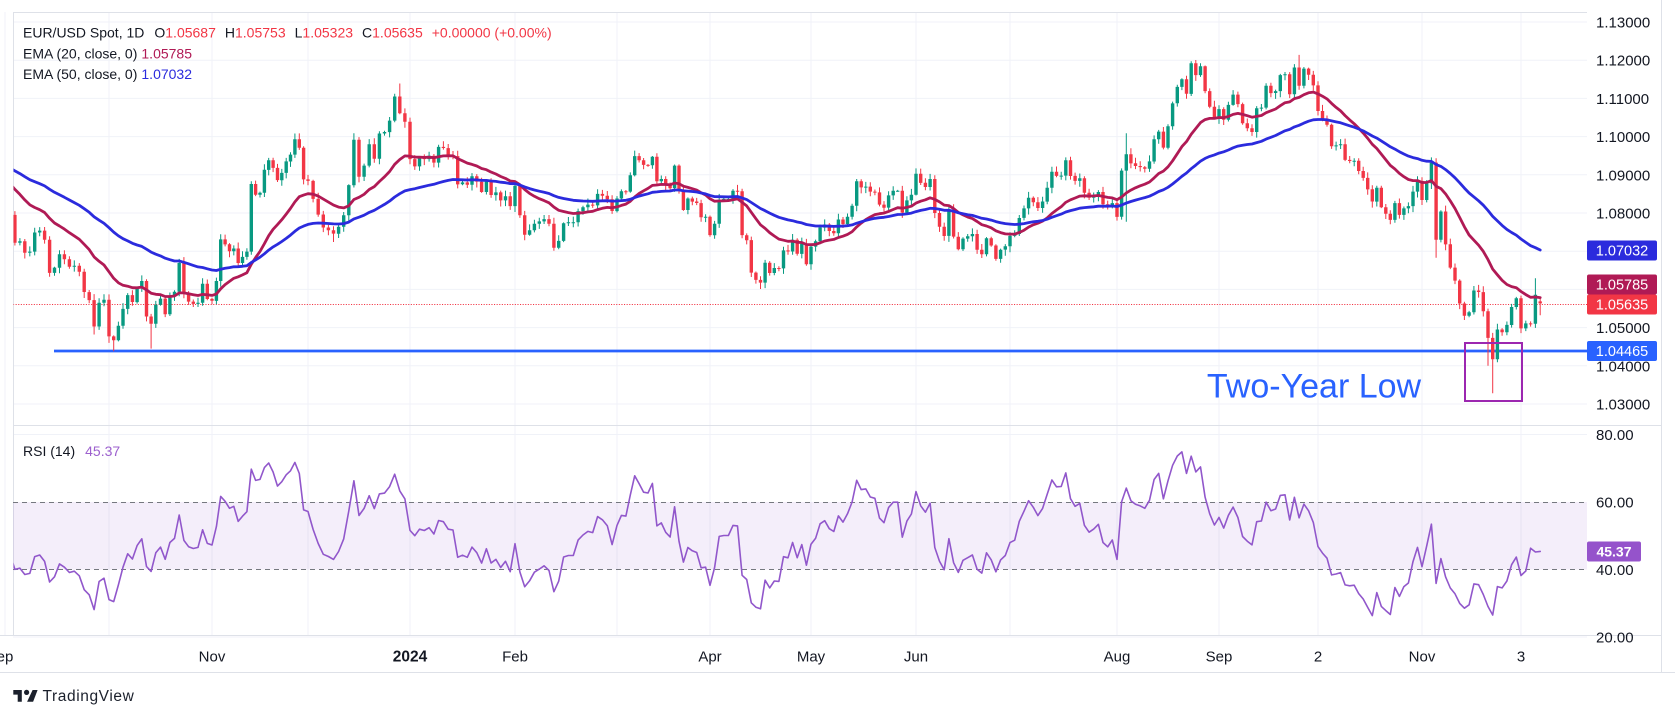  What do you see at coordinates (1219, 657) in the screenshot?
I see `svg-text: Sep` at bounding box center [1219, 657].